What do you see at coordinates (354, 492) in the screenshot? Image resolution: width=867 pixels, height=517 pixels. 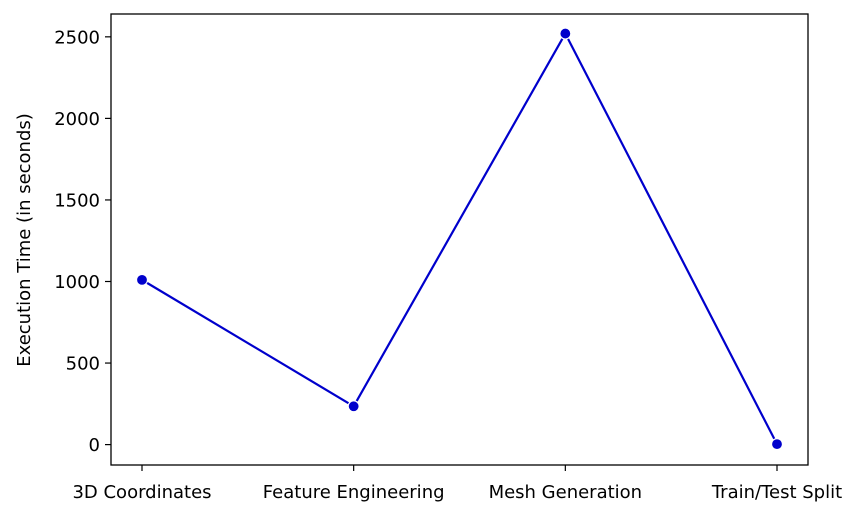 I see `x-tick-label: Feature Engineering` at bounding box center [354, 492].